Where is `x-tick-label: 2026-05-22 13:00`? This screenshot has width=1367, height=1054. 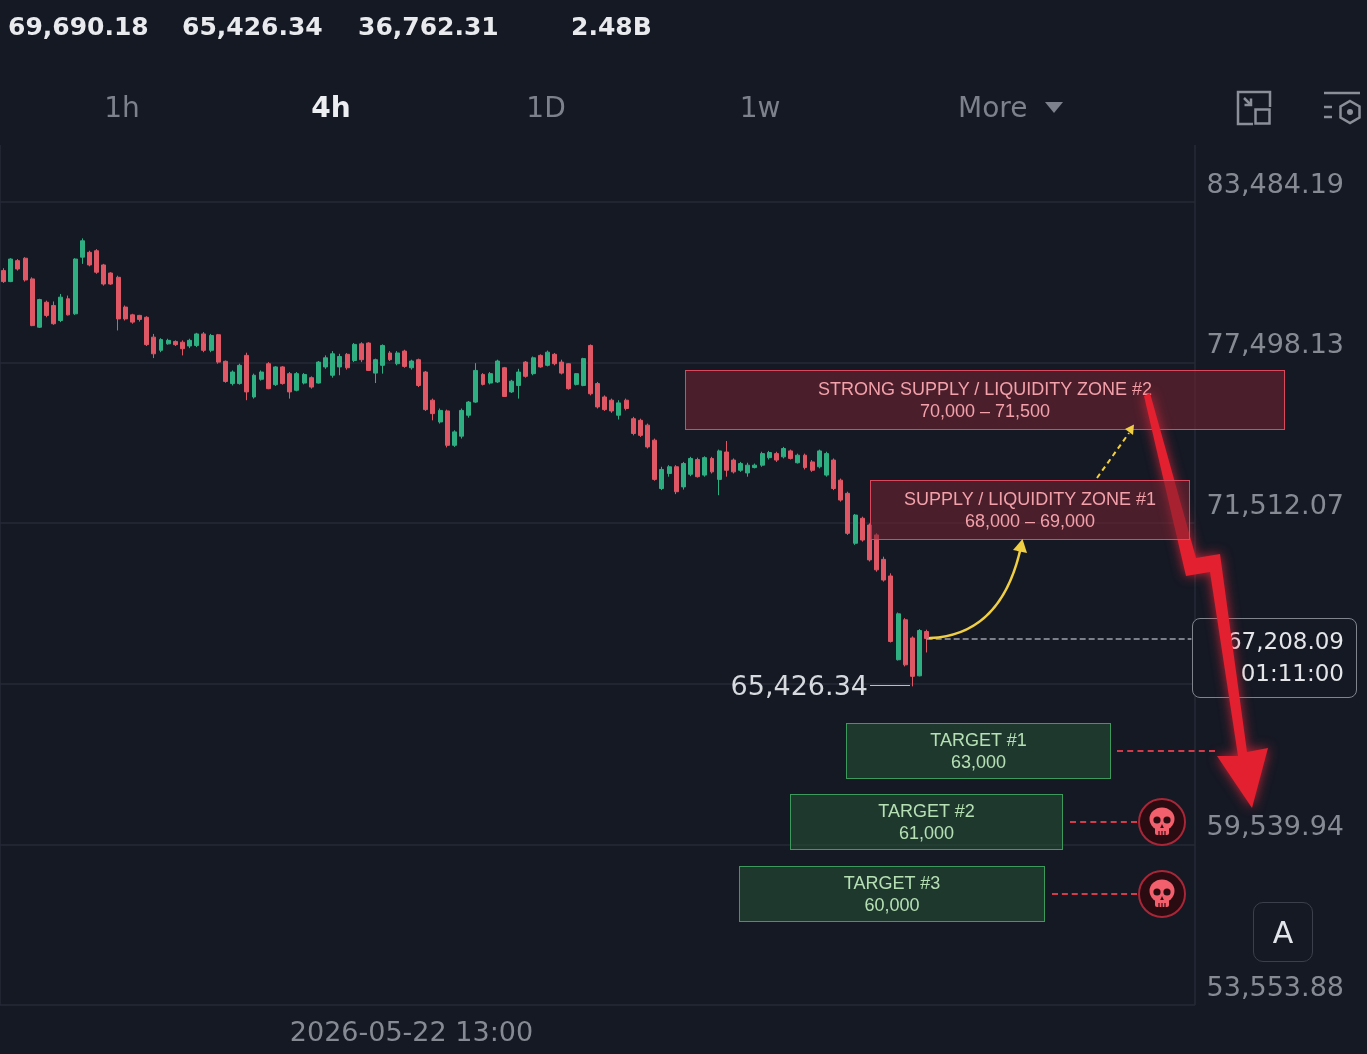 x-tick-label: 2026-05-22 13:00 is located at coordinates (411, 1031).